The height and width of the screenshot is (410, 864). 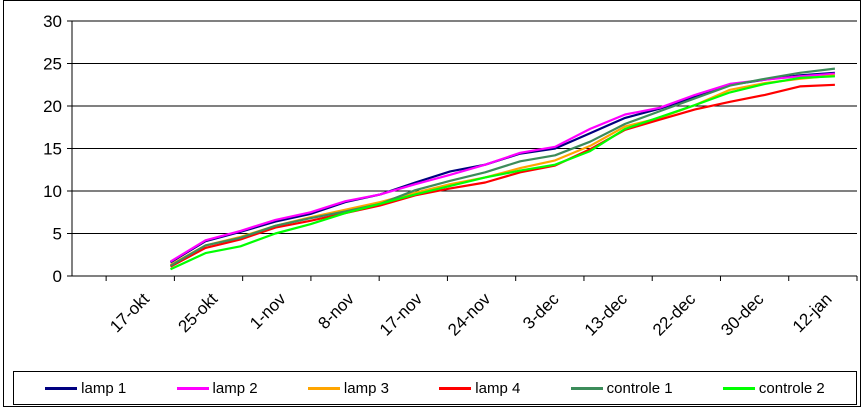 What do you see at coordinates (674, 314) in the screenshot?
I see `x-tick-label-22-dec: 22-dec` at bounding box center [674, 314].